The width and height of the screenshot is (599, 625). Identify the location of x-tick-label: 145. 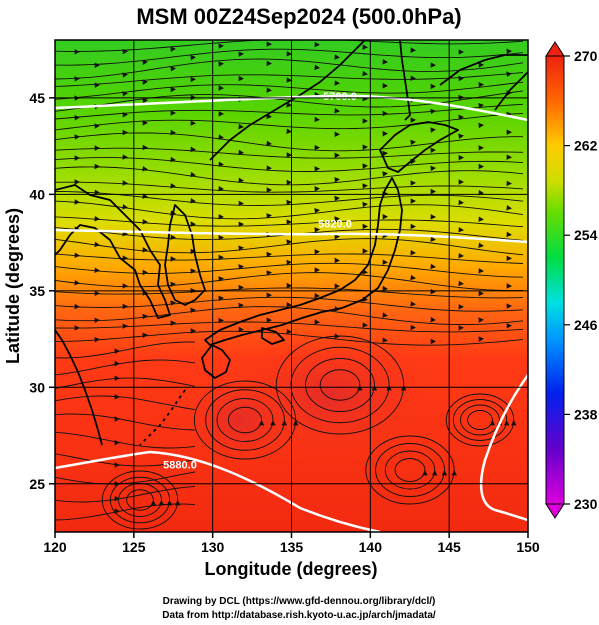
(449, 547).